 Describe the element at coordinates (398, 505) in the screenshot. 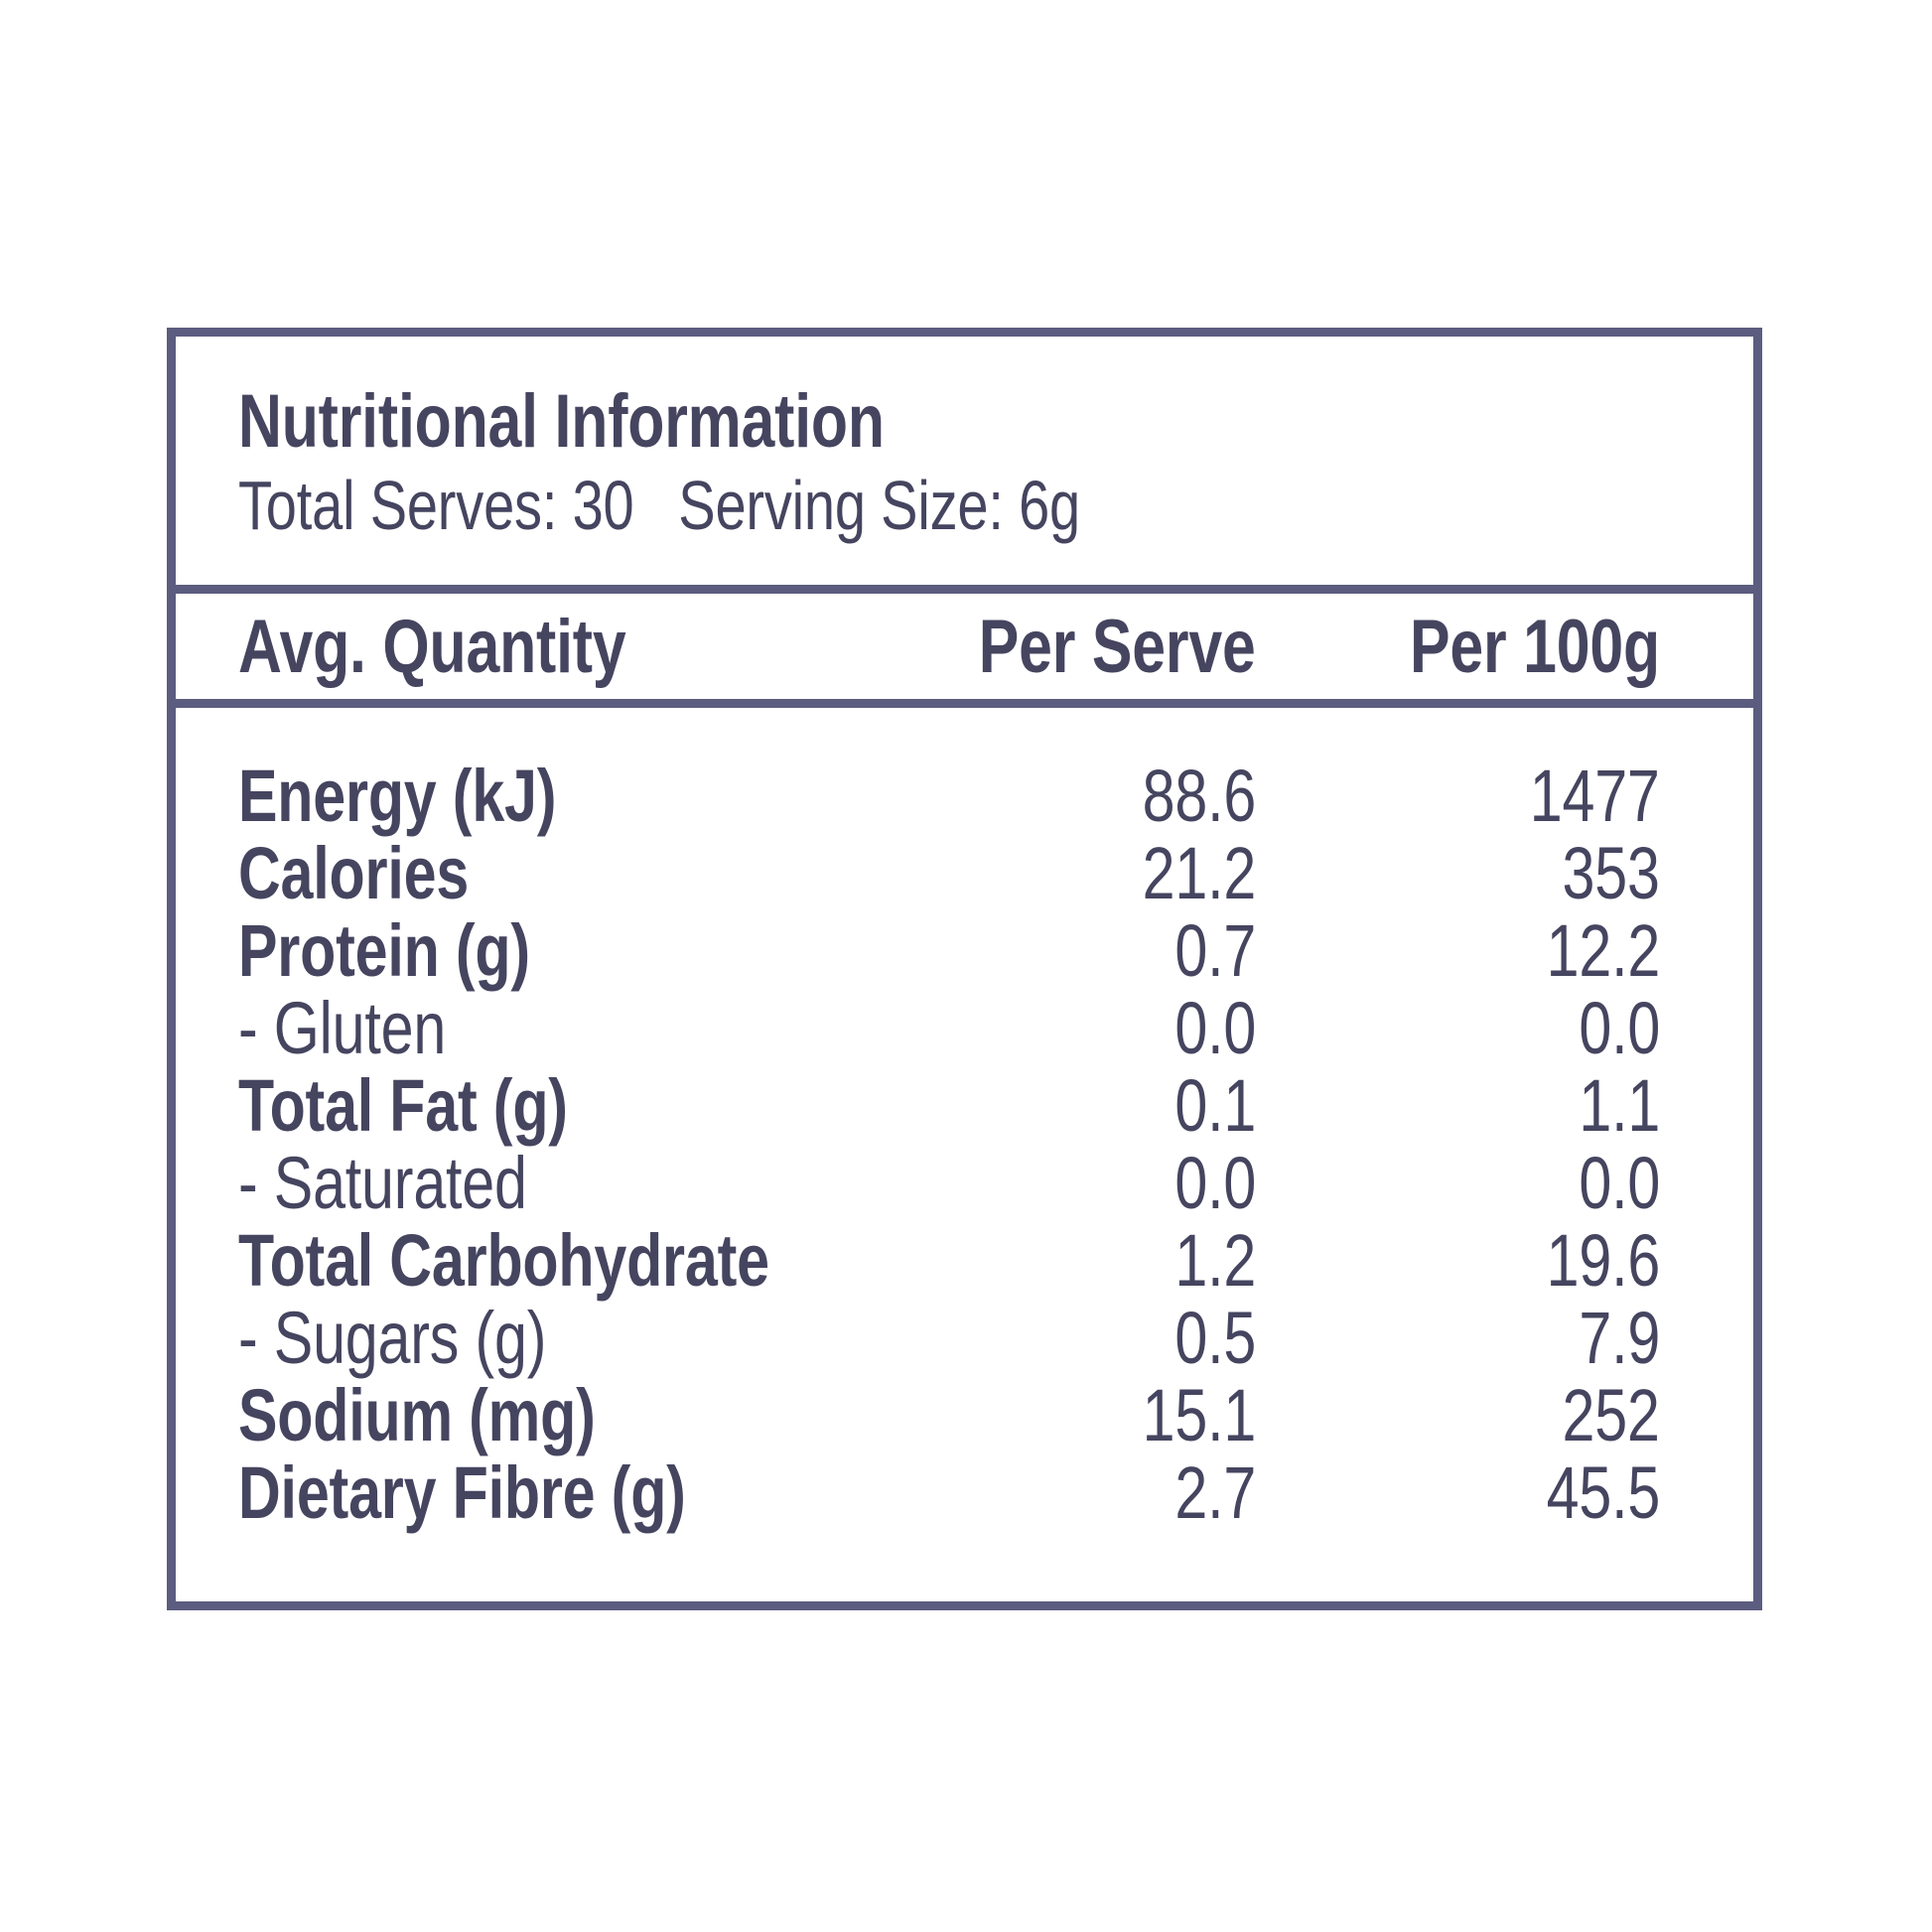

I see `total-serves-label: Total Serves:` at that location.